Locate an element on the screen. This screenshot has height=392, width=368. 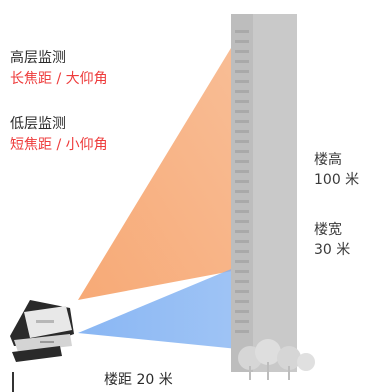
low-monitoring-title: 低层监测 is located at coordinates (38, 124).